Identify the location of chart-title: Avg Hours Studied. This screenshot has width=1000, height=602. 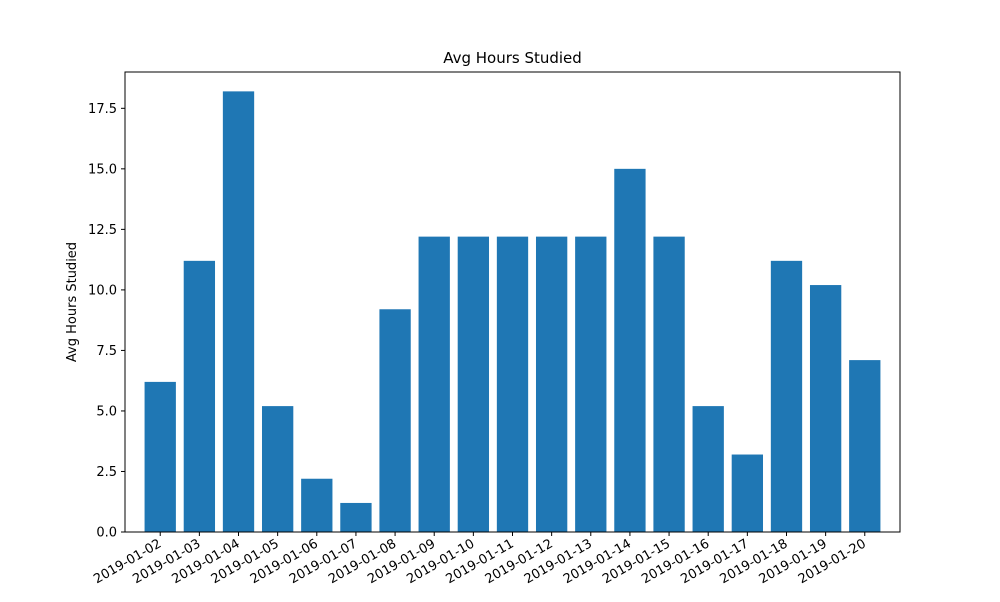
(512, 58).